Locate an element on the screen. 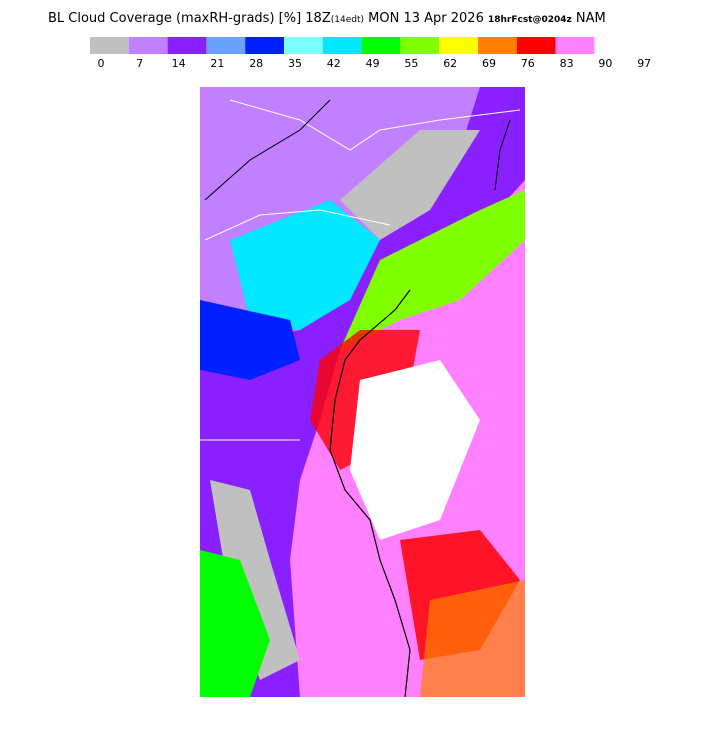 The height and width of the screenshot is (730, 726). title-tz: (14edt) is located at coordinates (347, 20).